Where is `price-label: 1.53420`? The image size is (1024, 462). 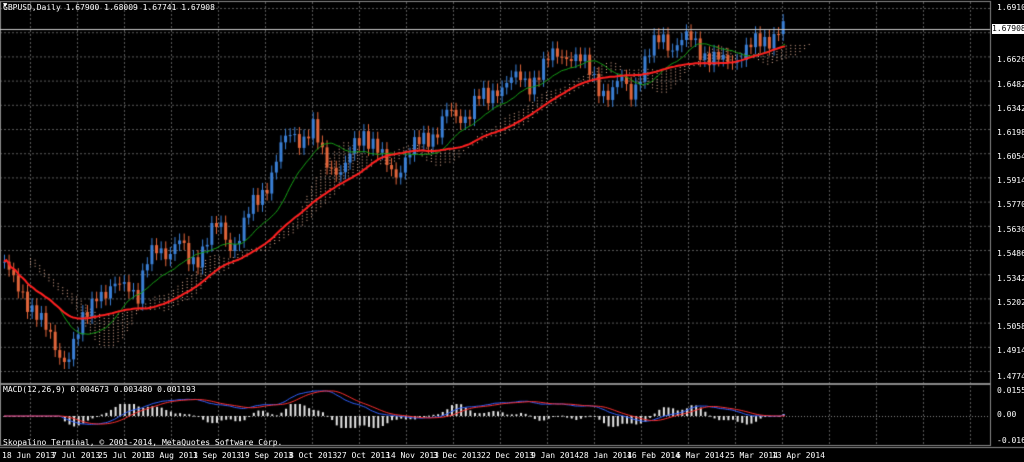
price-label: 1.53420 is located at coordinates (1010, 278).